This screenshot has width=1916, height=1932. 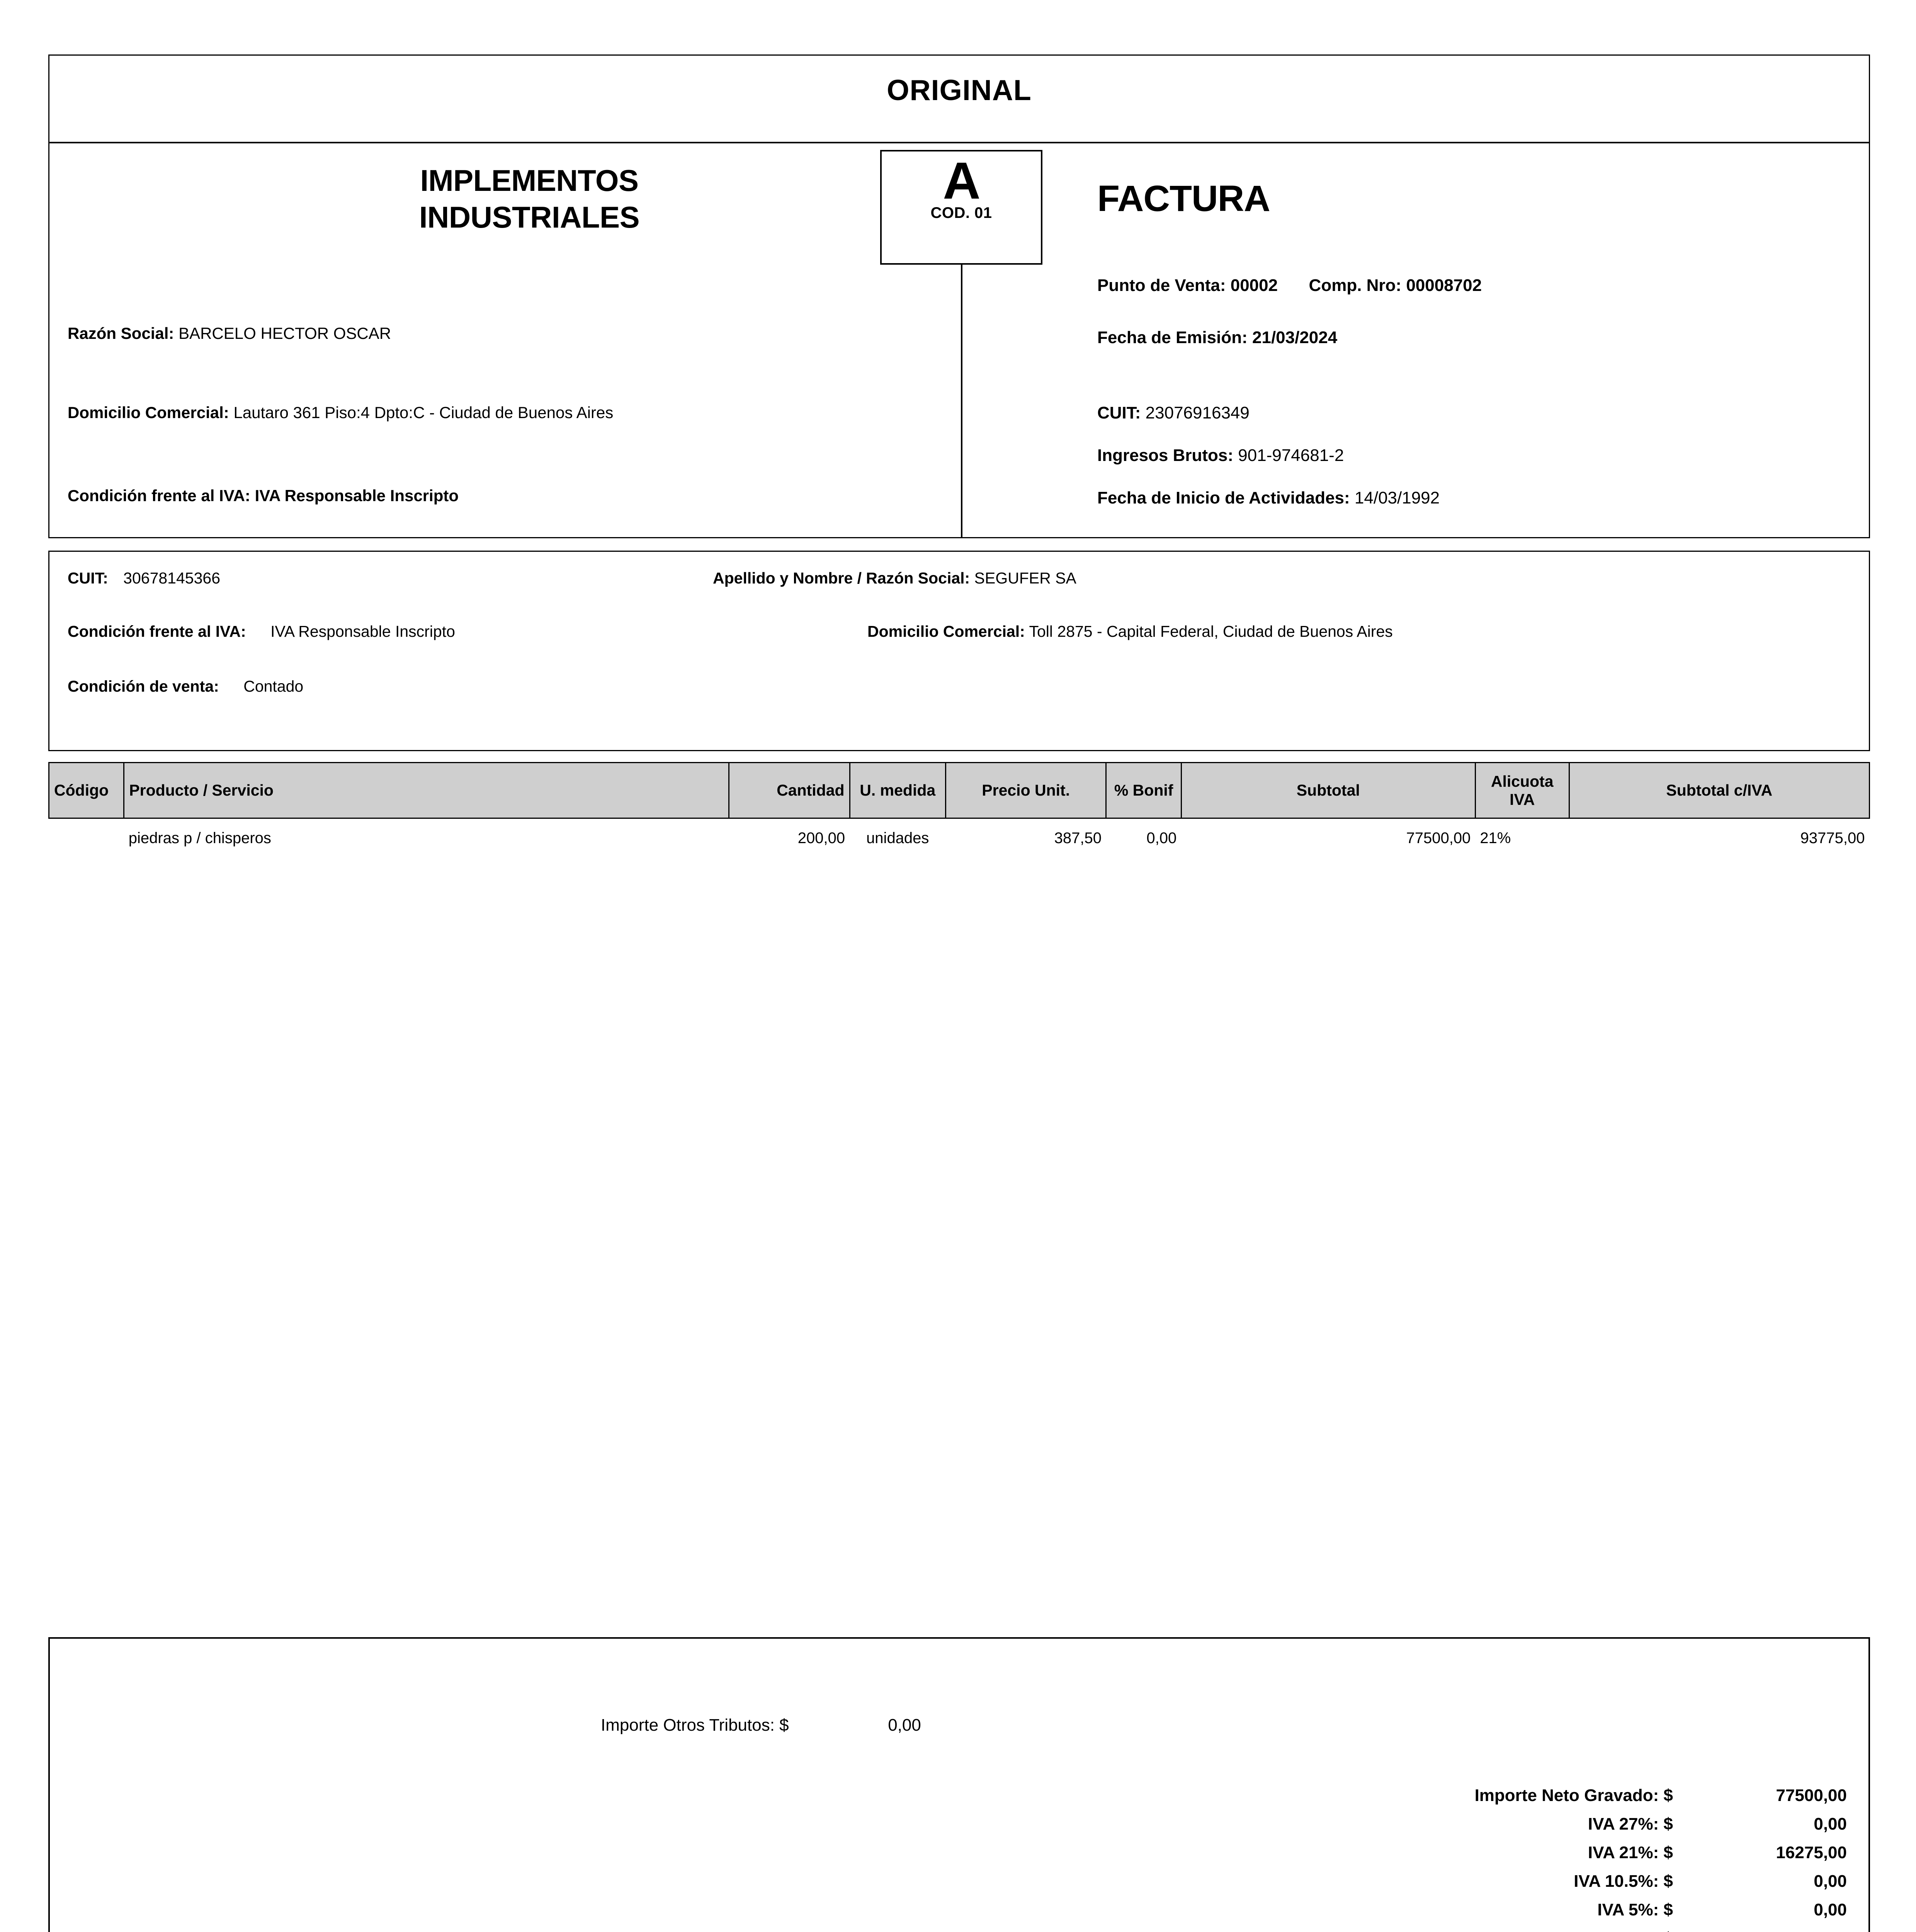 What do you see at coordinates (695, 1726) in the screenshot?
I see `otros-tributos-top-label: Importe Otros Tributos: $` at bounding box center [695, 1726].